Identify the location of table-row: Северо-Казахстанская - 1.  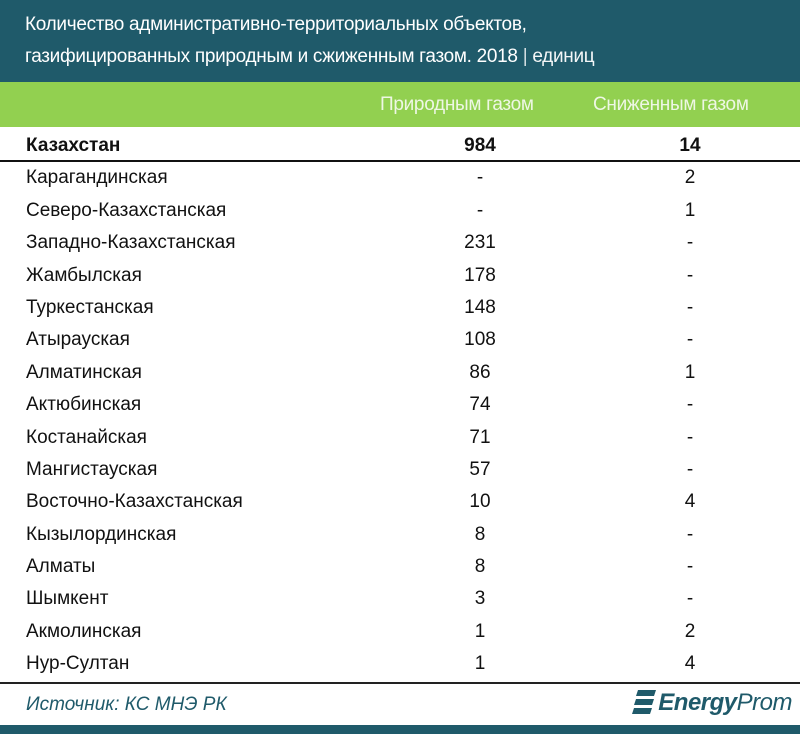
(400, 211).